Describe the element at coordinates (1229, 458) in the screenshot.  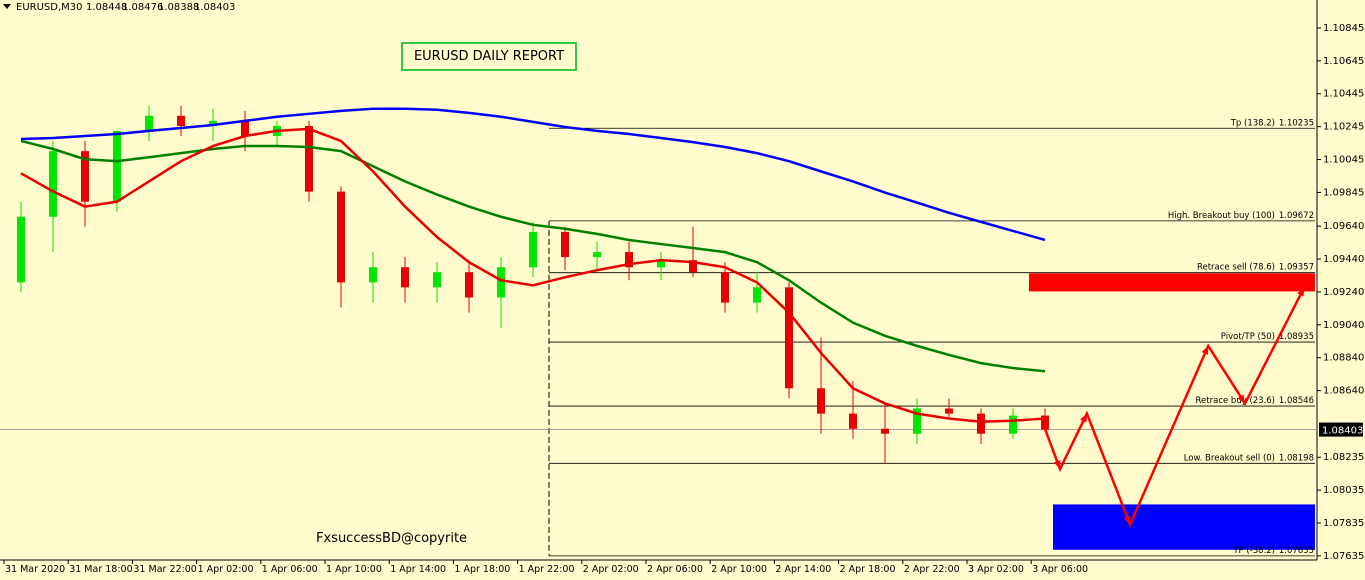
I see `fib-label: Low. Breakout sell (0)` at that location.